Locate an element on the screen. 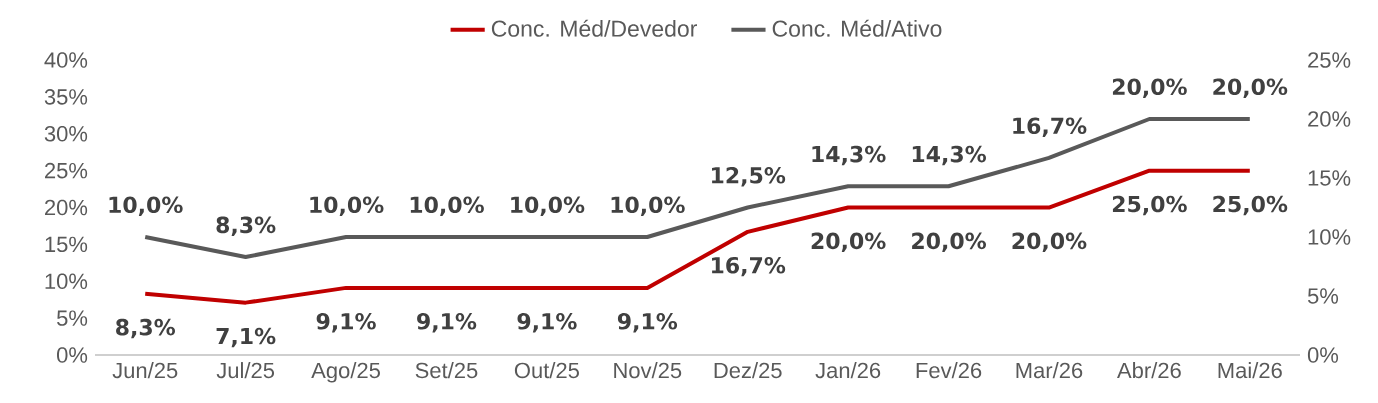  x-tick-label: Jul/25 is located at coordinates (245, 370).